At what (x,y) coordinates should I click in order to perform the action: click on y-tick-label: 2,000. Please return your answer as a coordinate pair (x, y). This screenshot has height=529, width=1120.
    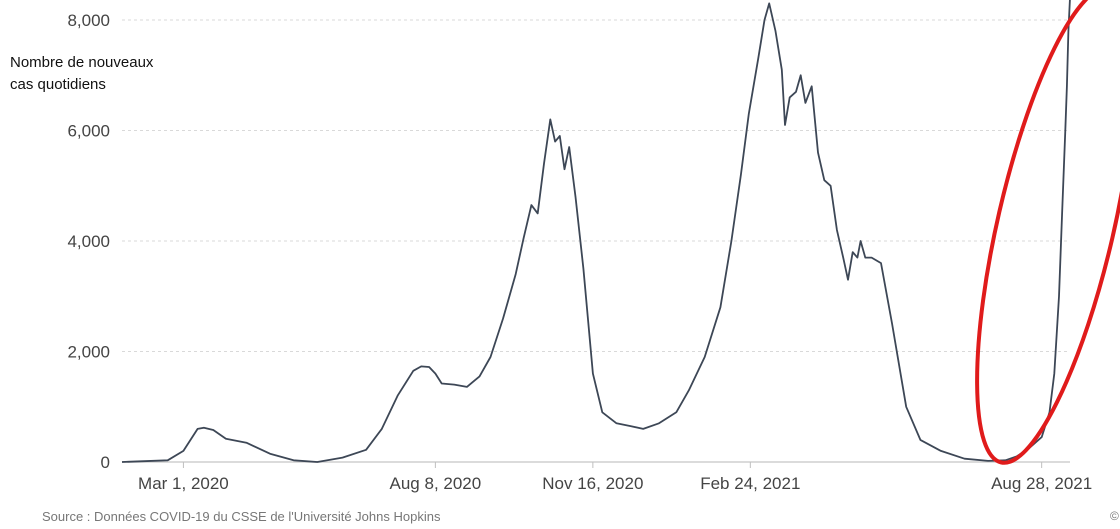
    Looking at the image, I should click on (88, 352).